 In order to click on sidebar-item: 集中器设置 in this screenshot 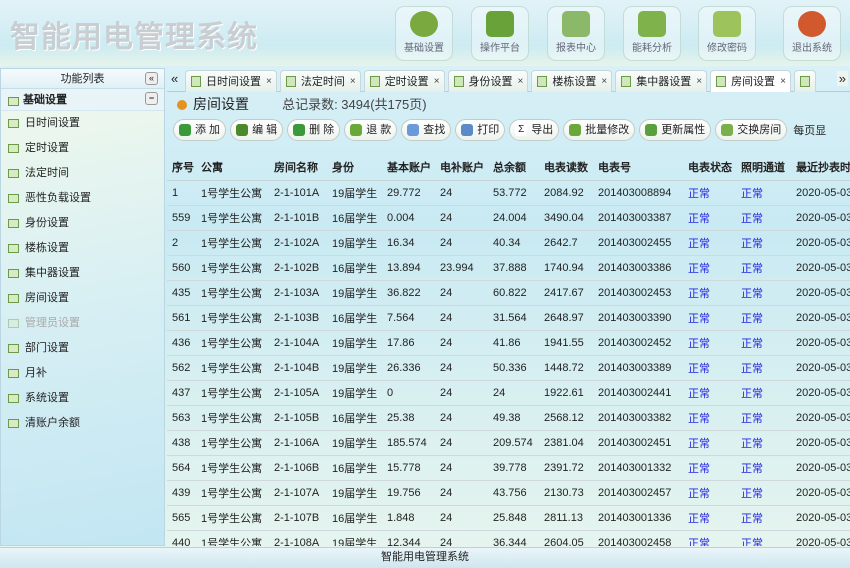, I will do `click(82, 273)`.